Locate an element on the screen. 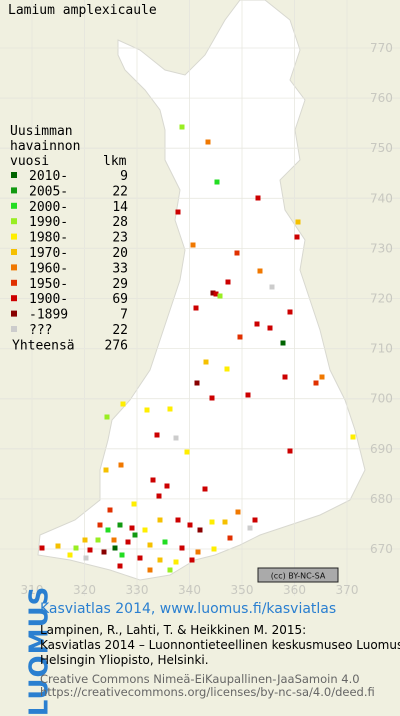 The height and width of the screenshot is (716, 400). legend-label: 2010- is located at coordinates (48, 176).